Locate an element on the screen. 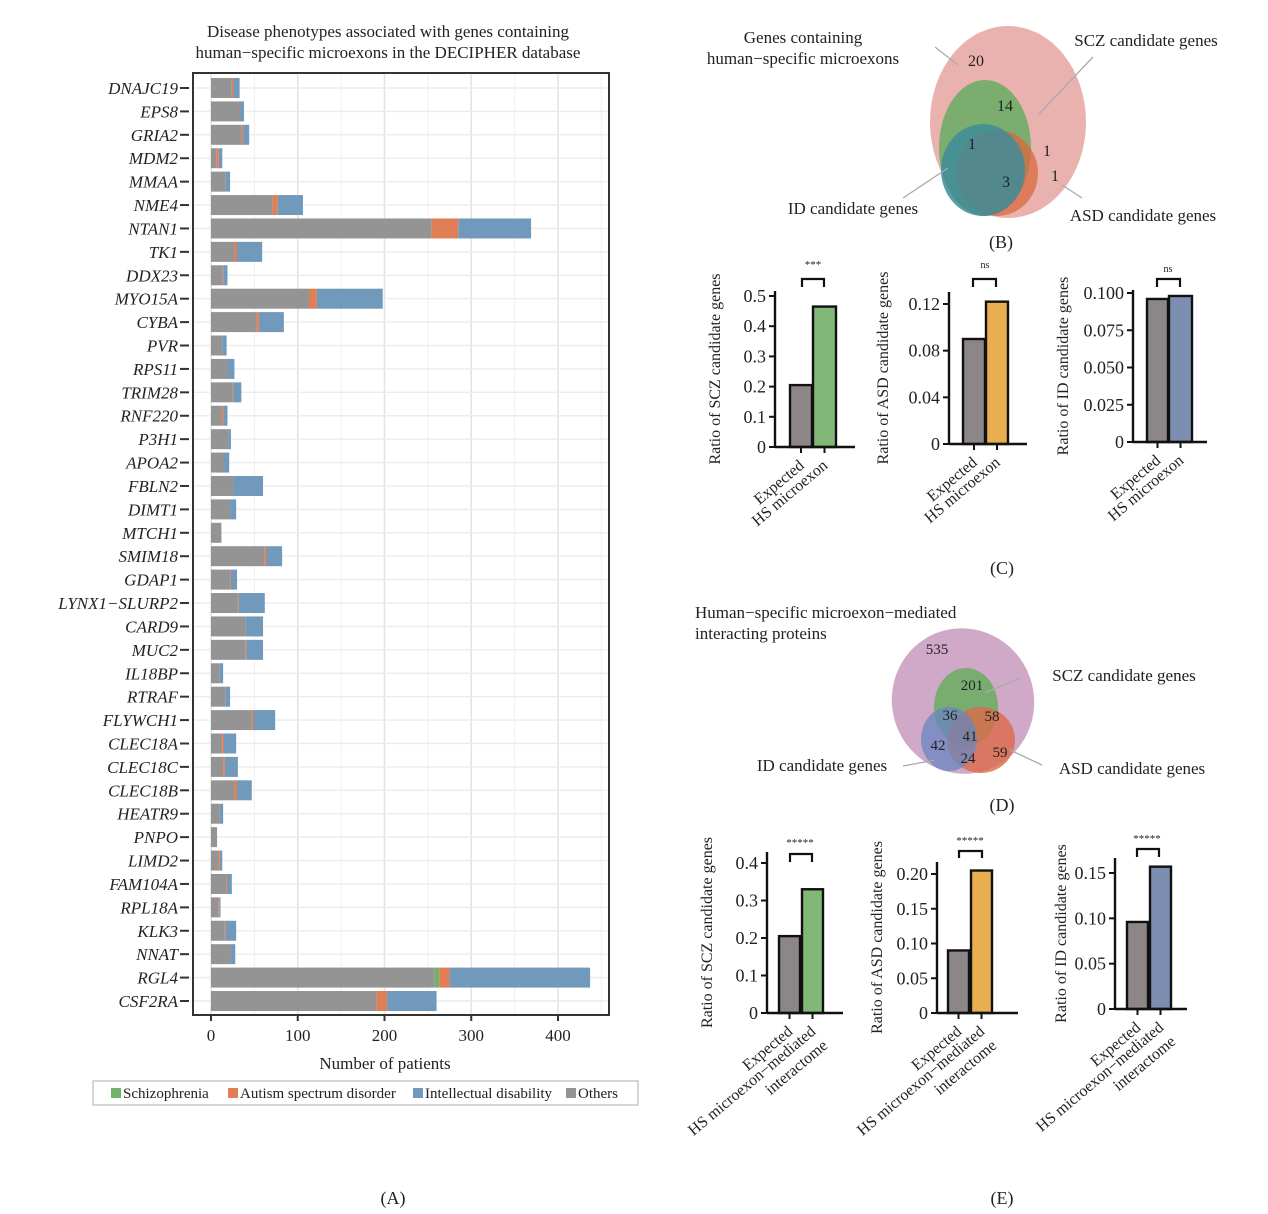 This screenshot has width=1268, height=1214. gene-label: SMIM18 is located at coordinates (149, 556).